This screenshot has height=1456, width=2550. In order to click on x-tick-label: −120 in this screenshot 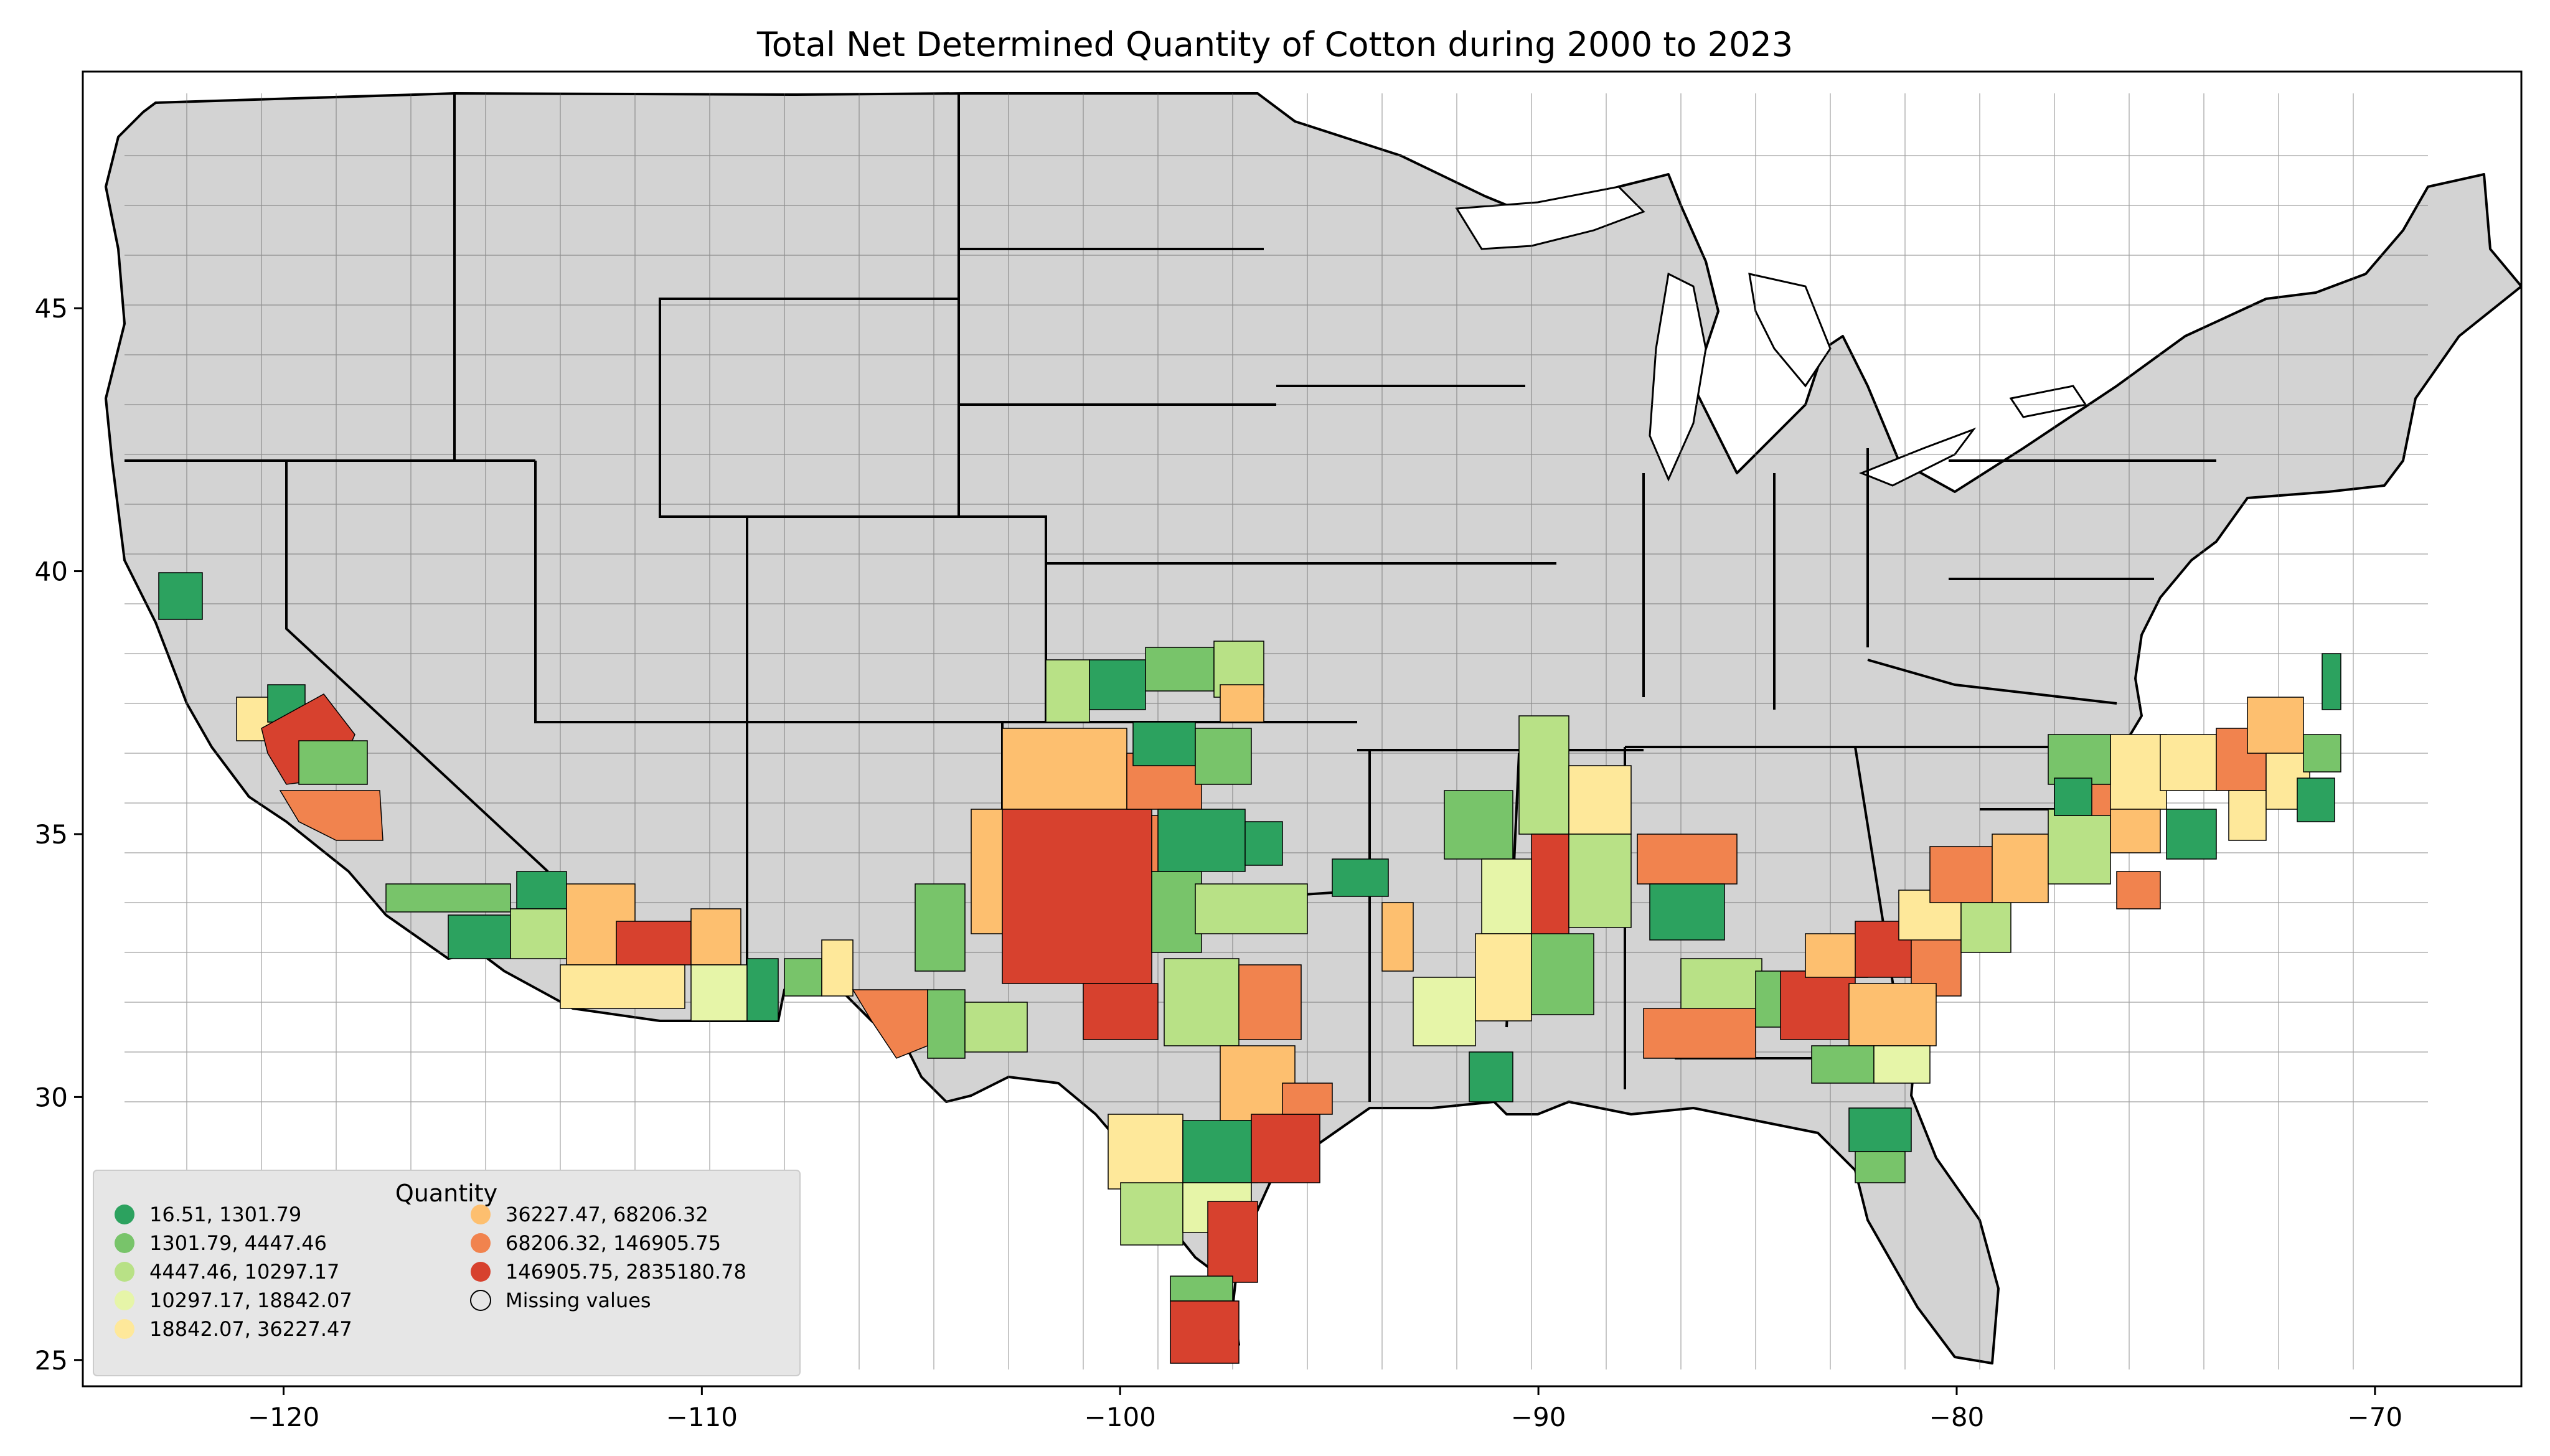, I will do `click(283, 1417)`.